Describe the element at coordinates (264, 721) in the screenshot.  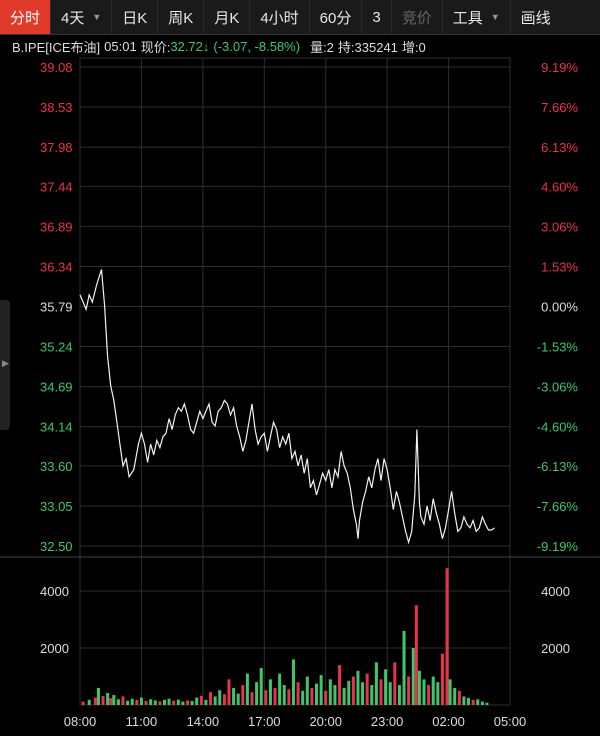
I see `time-tick-label: 17:00` at that location.